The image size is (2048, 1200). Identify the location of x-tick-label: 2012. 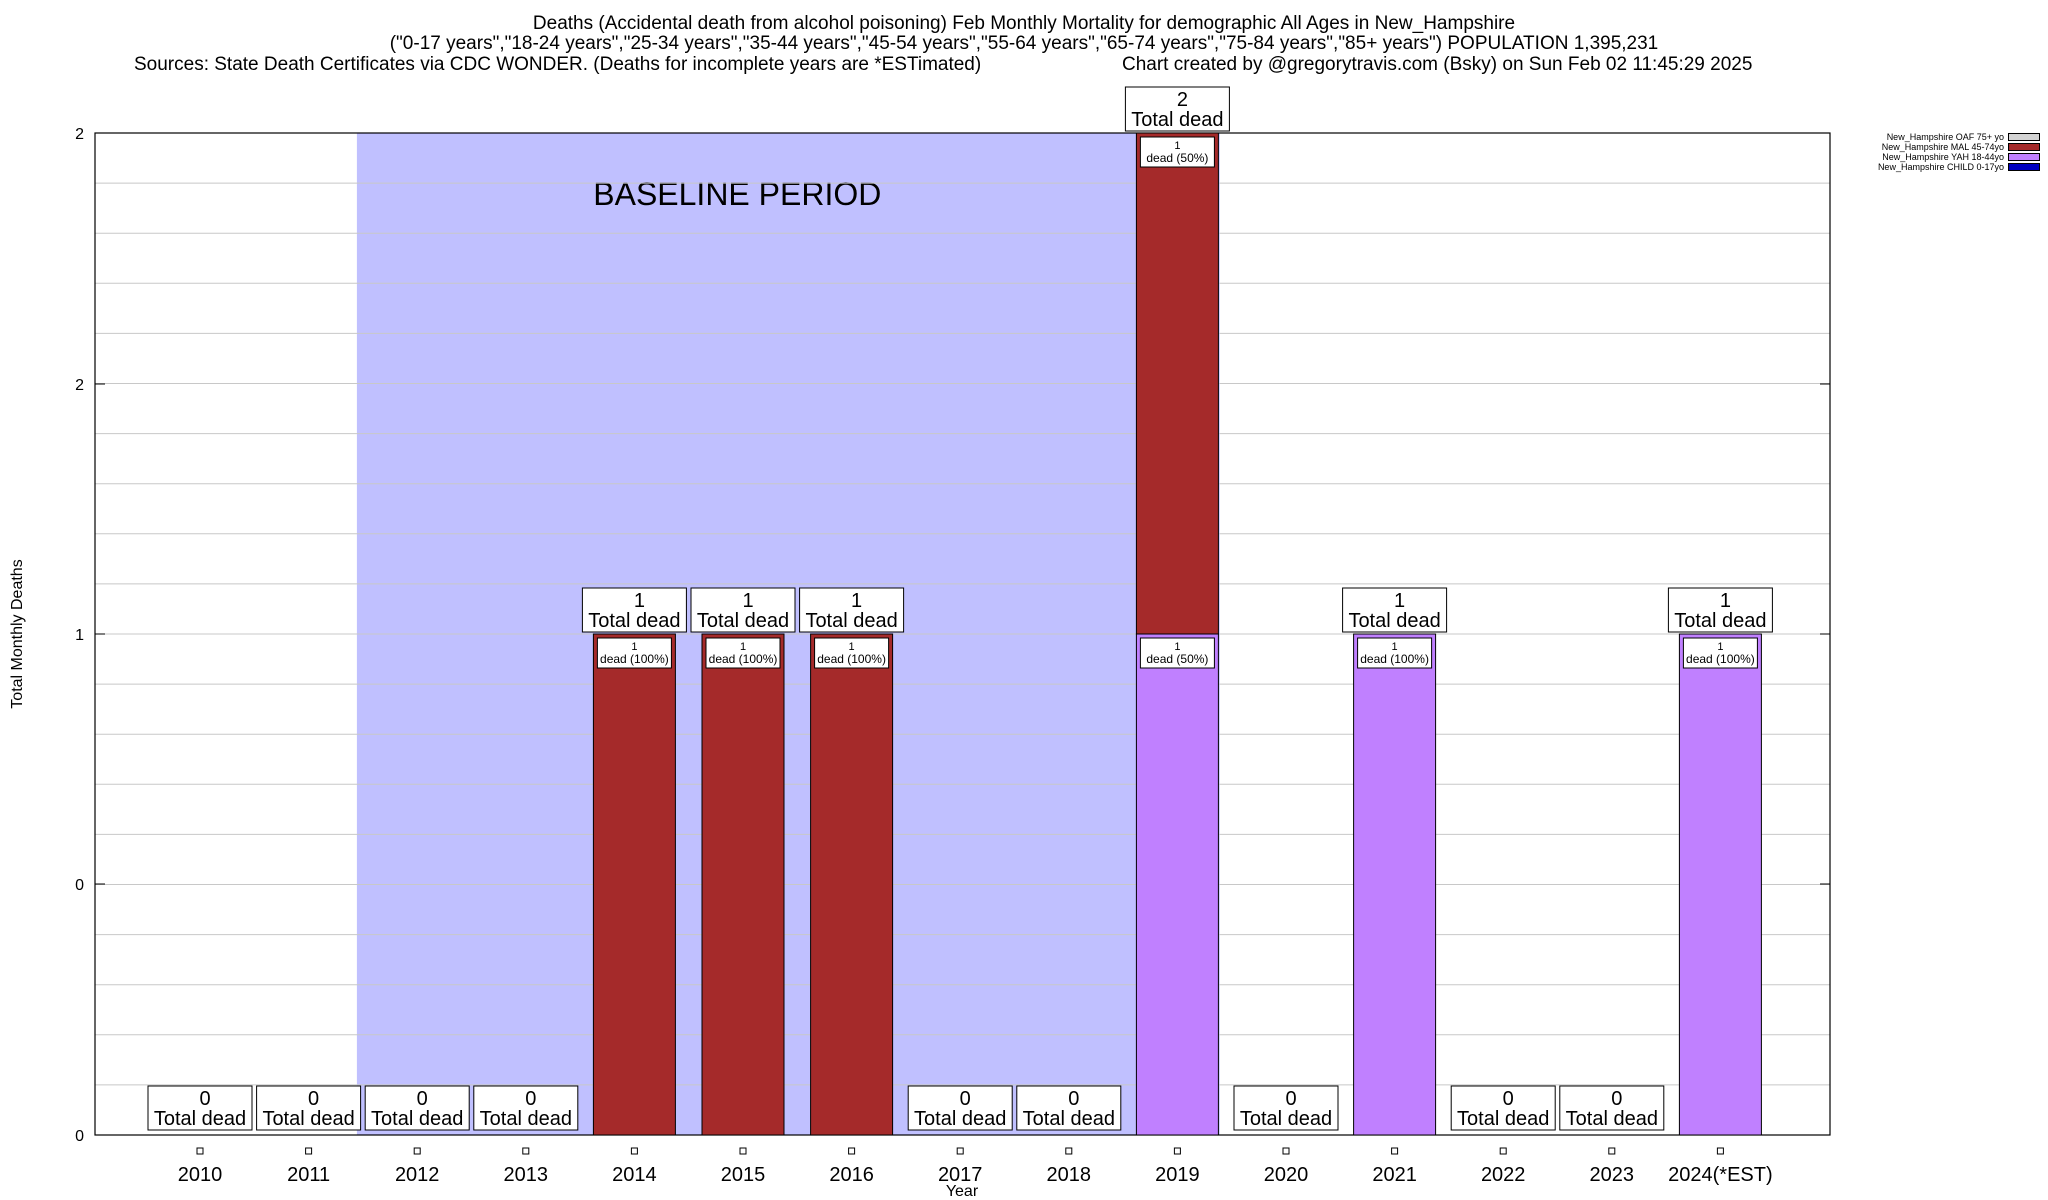
(417, 1175).